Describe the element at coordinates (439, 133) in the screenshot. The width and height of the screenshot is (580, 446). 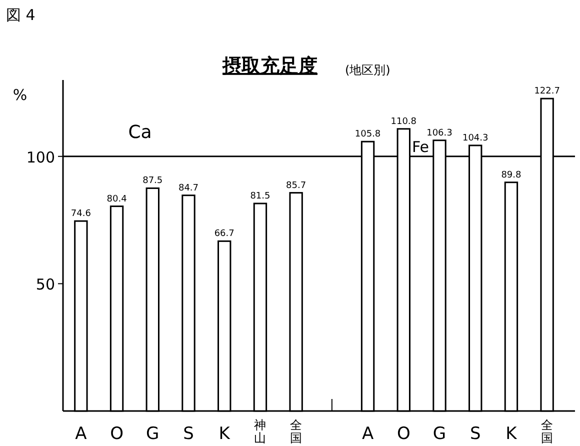
I see `data-label: 106.3` at that location.